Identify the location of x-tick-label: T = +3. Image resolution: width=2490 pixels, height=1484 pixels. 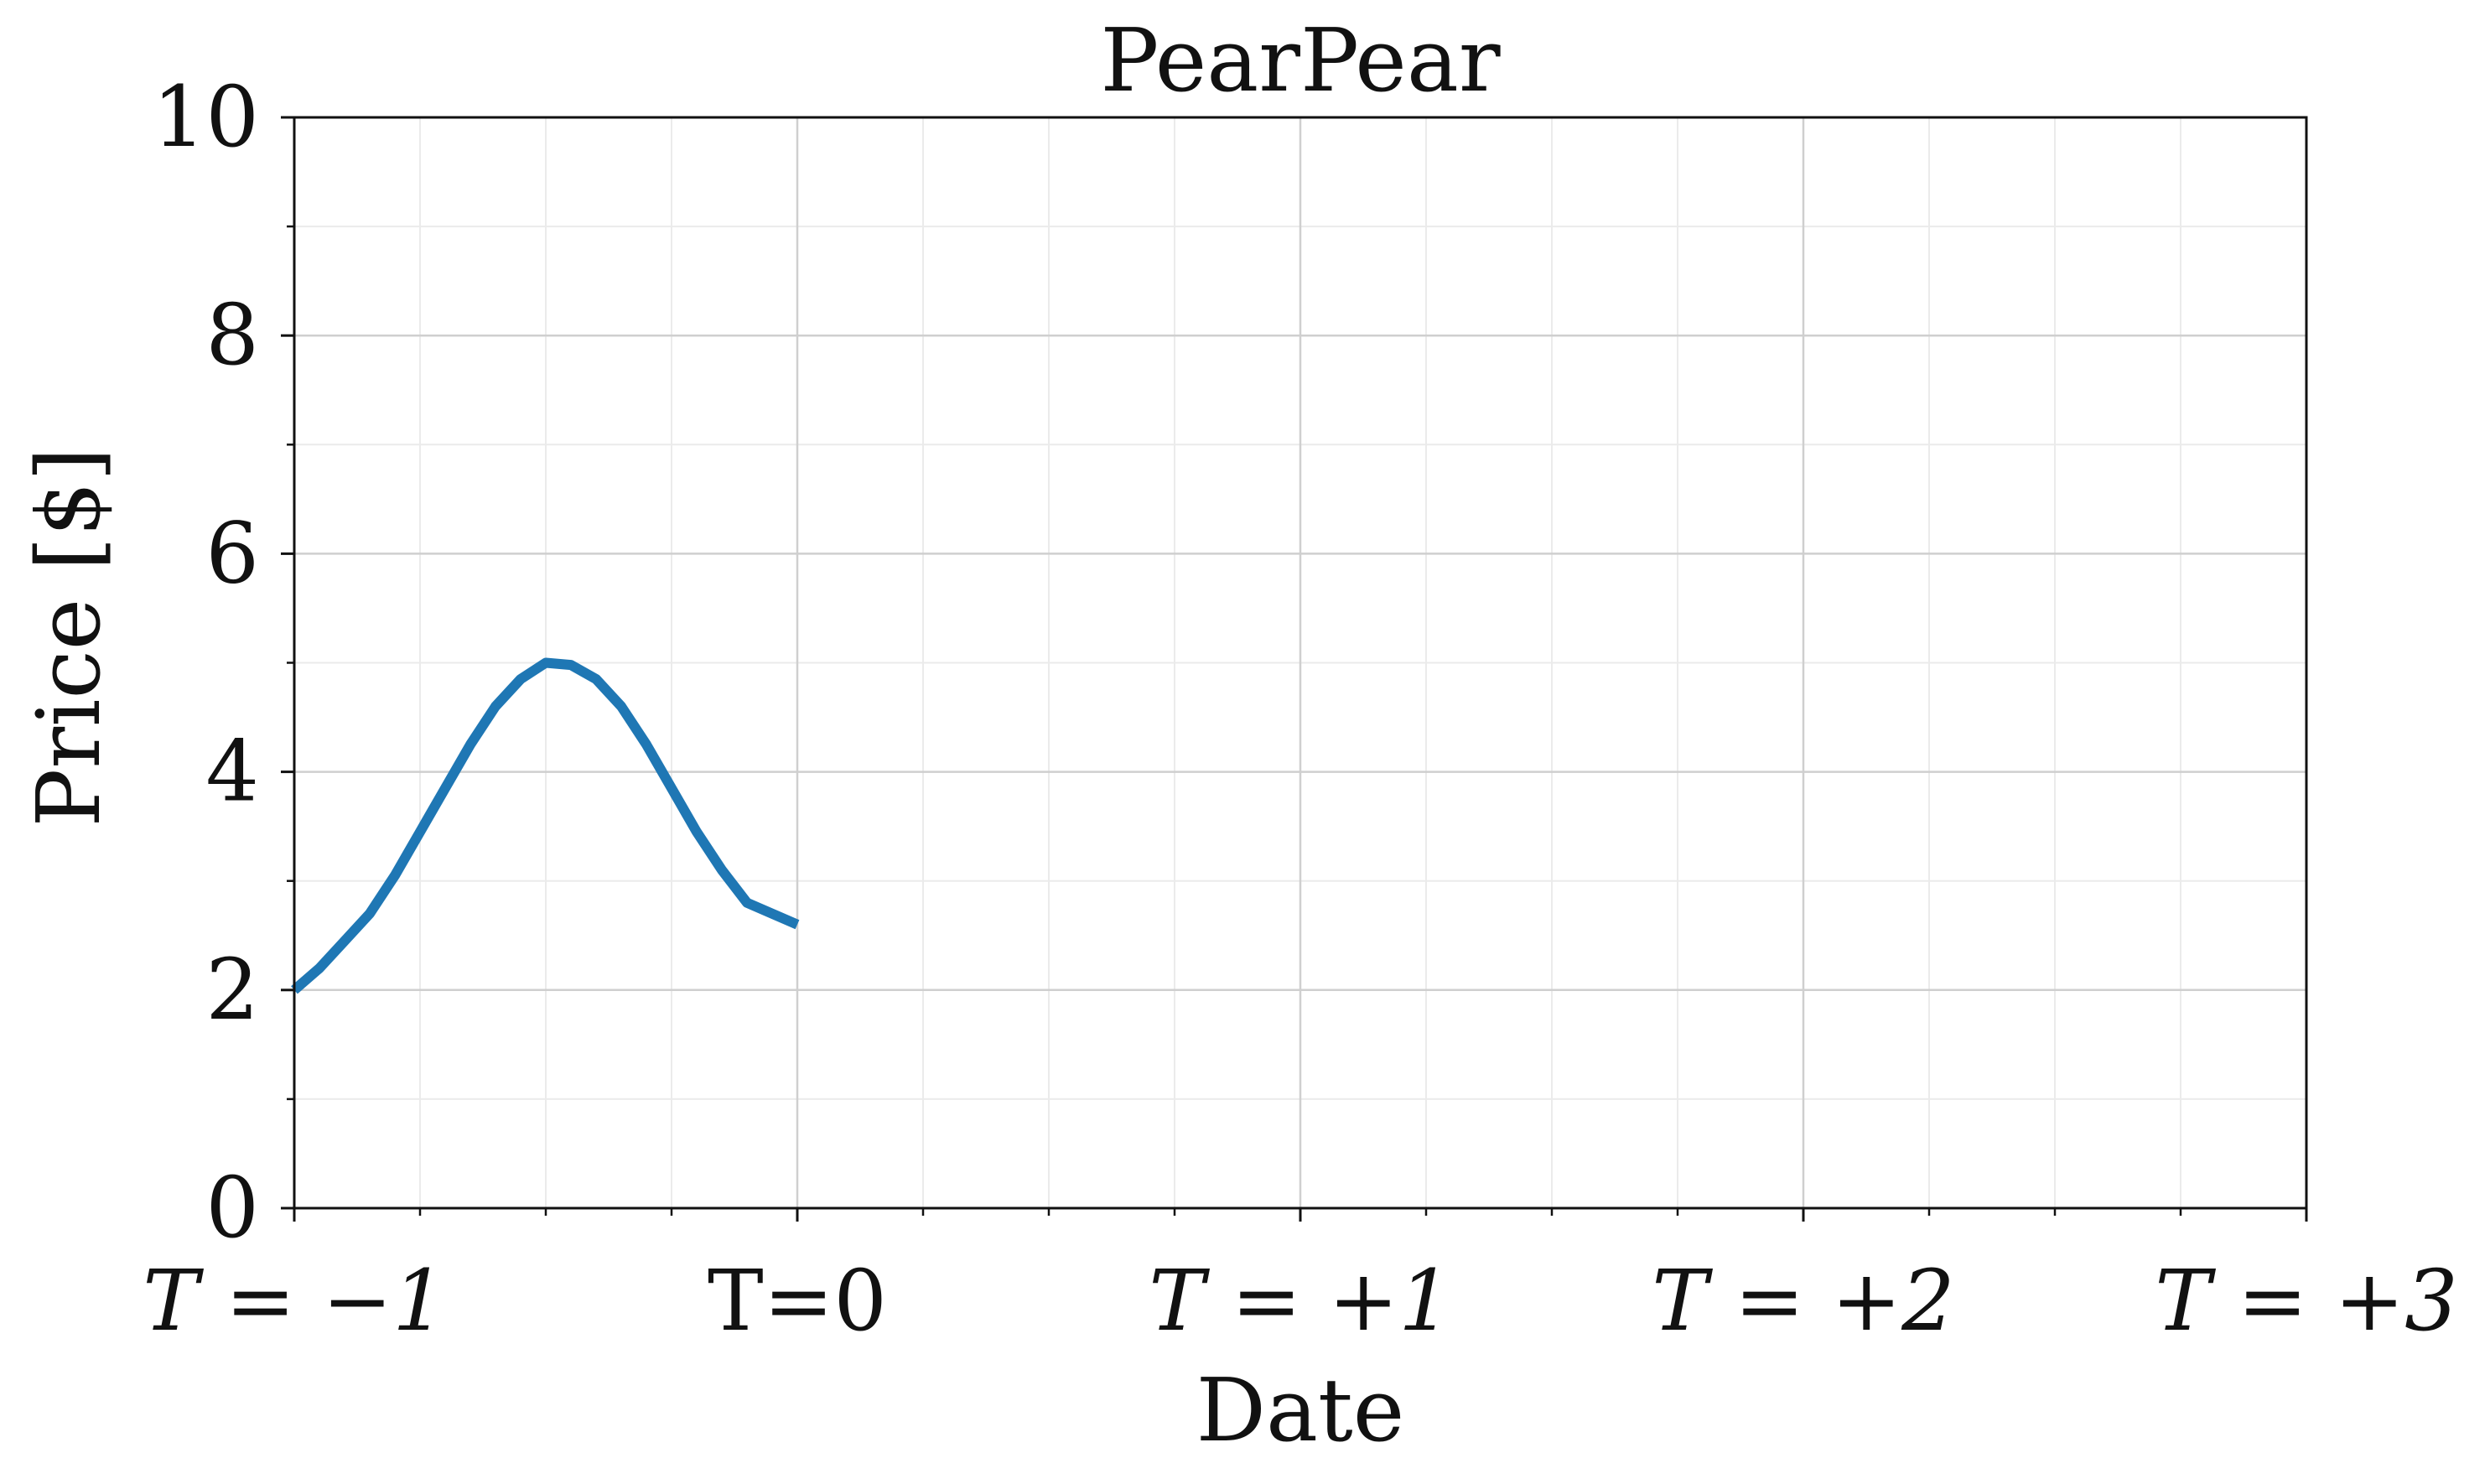
(2306, 1301).